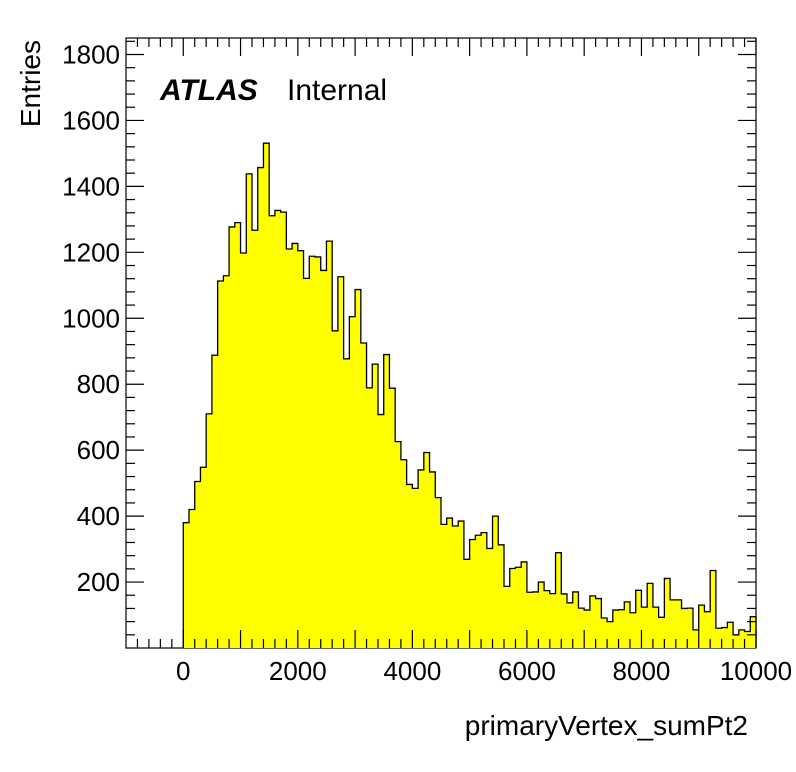  I want to click on y-tick-label: 1000, so click(91, 318).